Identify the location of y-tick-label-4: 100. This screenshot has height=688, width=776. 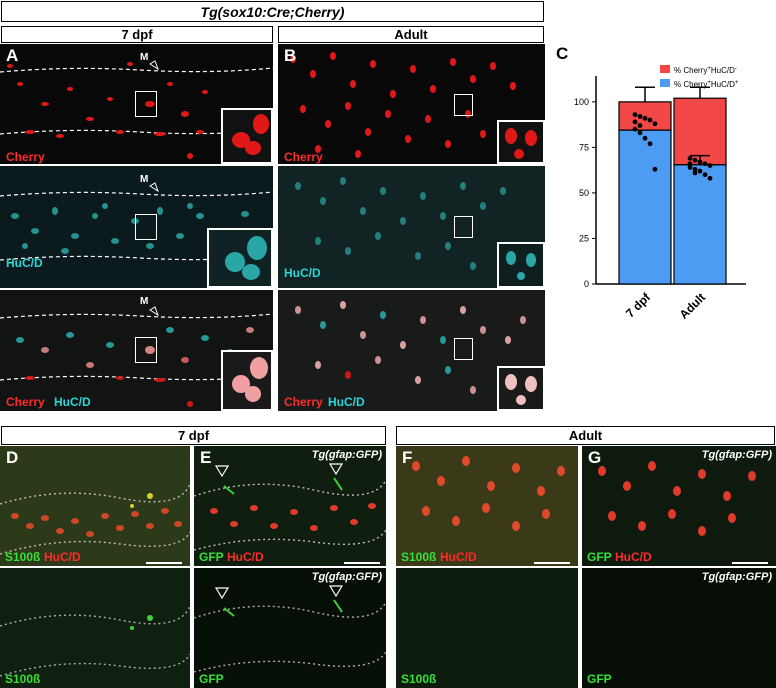
(581, 102).